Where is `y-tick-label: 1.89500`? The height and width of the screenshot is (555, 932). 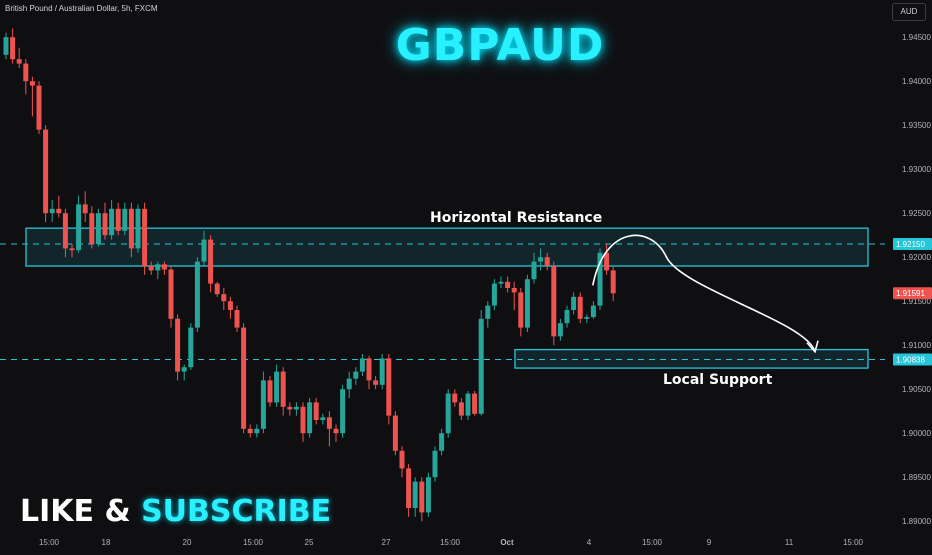 y-tick-label: 1.89500 is located at coordinates (916, 477).